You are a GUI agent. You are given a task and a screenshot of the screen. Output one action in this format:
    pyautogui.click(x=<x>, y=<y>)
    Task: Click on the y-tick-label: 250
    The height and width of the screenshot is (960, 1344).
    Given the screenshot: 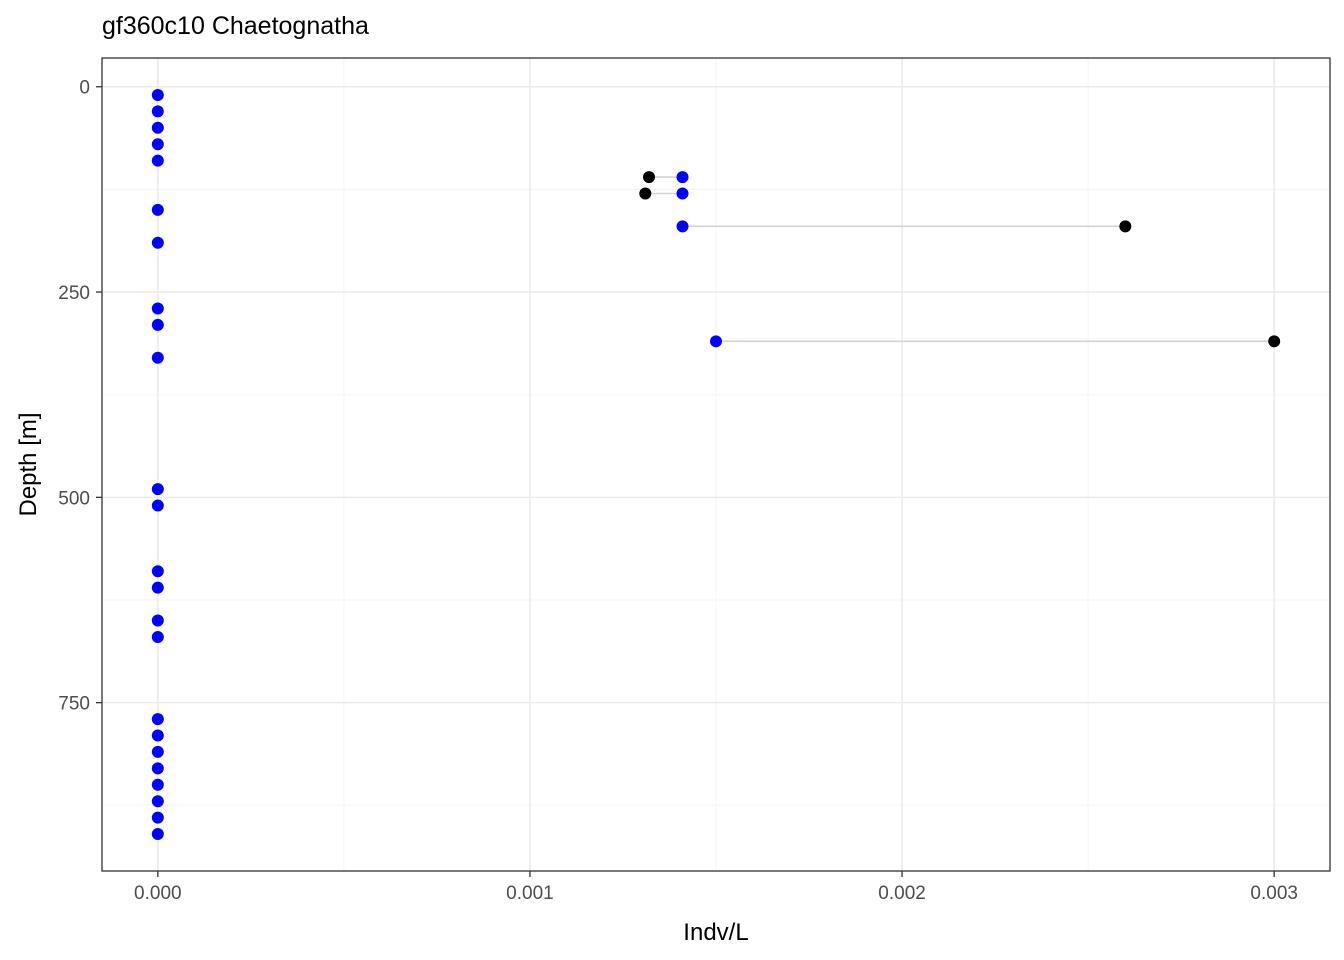 What is the action you would take?
    pyautogui.click(x=74, y=293)
    